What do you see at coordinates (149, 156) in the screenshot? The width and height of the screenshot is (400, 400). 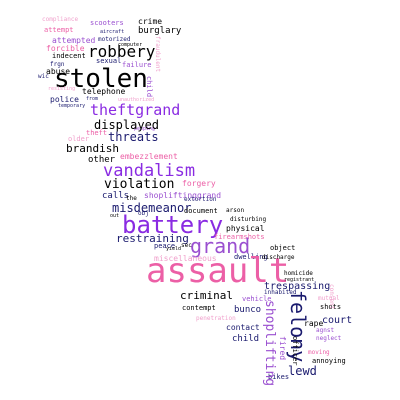 I see `word: embezzlement` at bounding box center [149, 156].